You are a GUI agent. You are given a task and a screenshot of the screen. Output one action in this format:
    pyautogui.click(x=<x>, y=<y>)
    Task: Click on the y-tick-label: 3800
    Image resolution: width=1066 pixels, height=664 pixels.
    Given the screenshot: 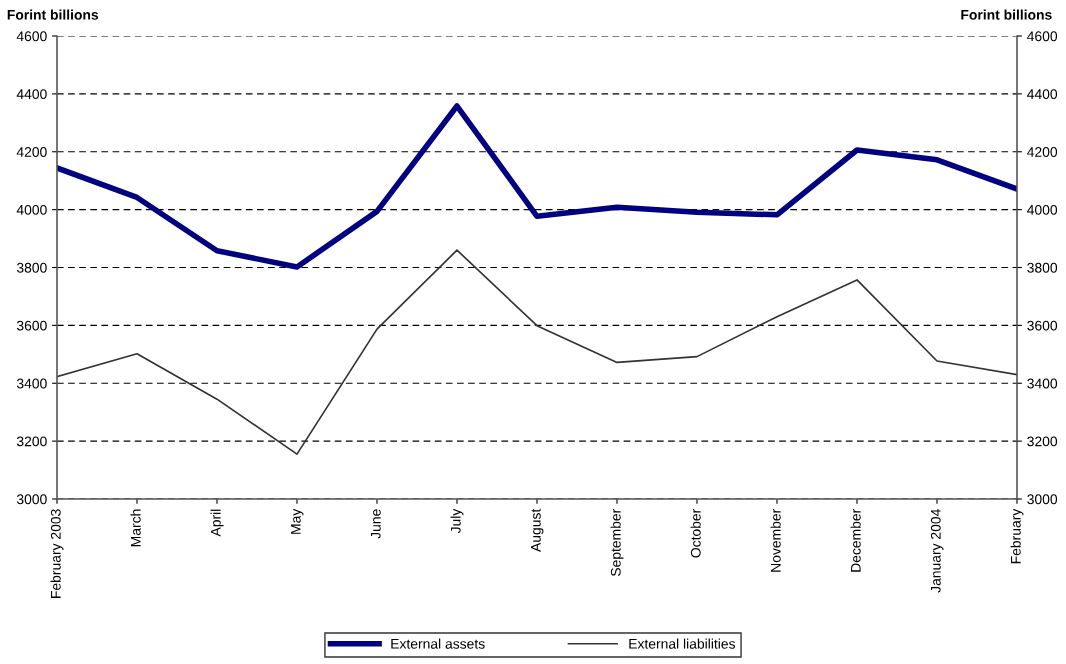 What is the action you would take?
    pyautogui.click(x=31, y=267)
    